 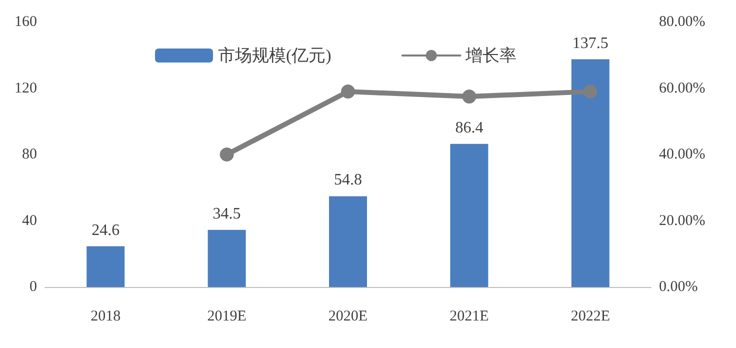 I want to click on y2-tick-label: 0.00%, so click(x=678, y=287).